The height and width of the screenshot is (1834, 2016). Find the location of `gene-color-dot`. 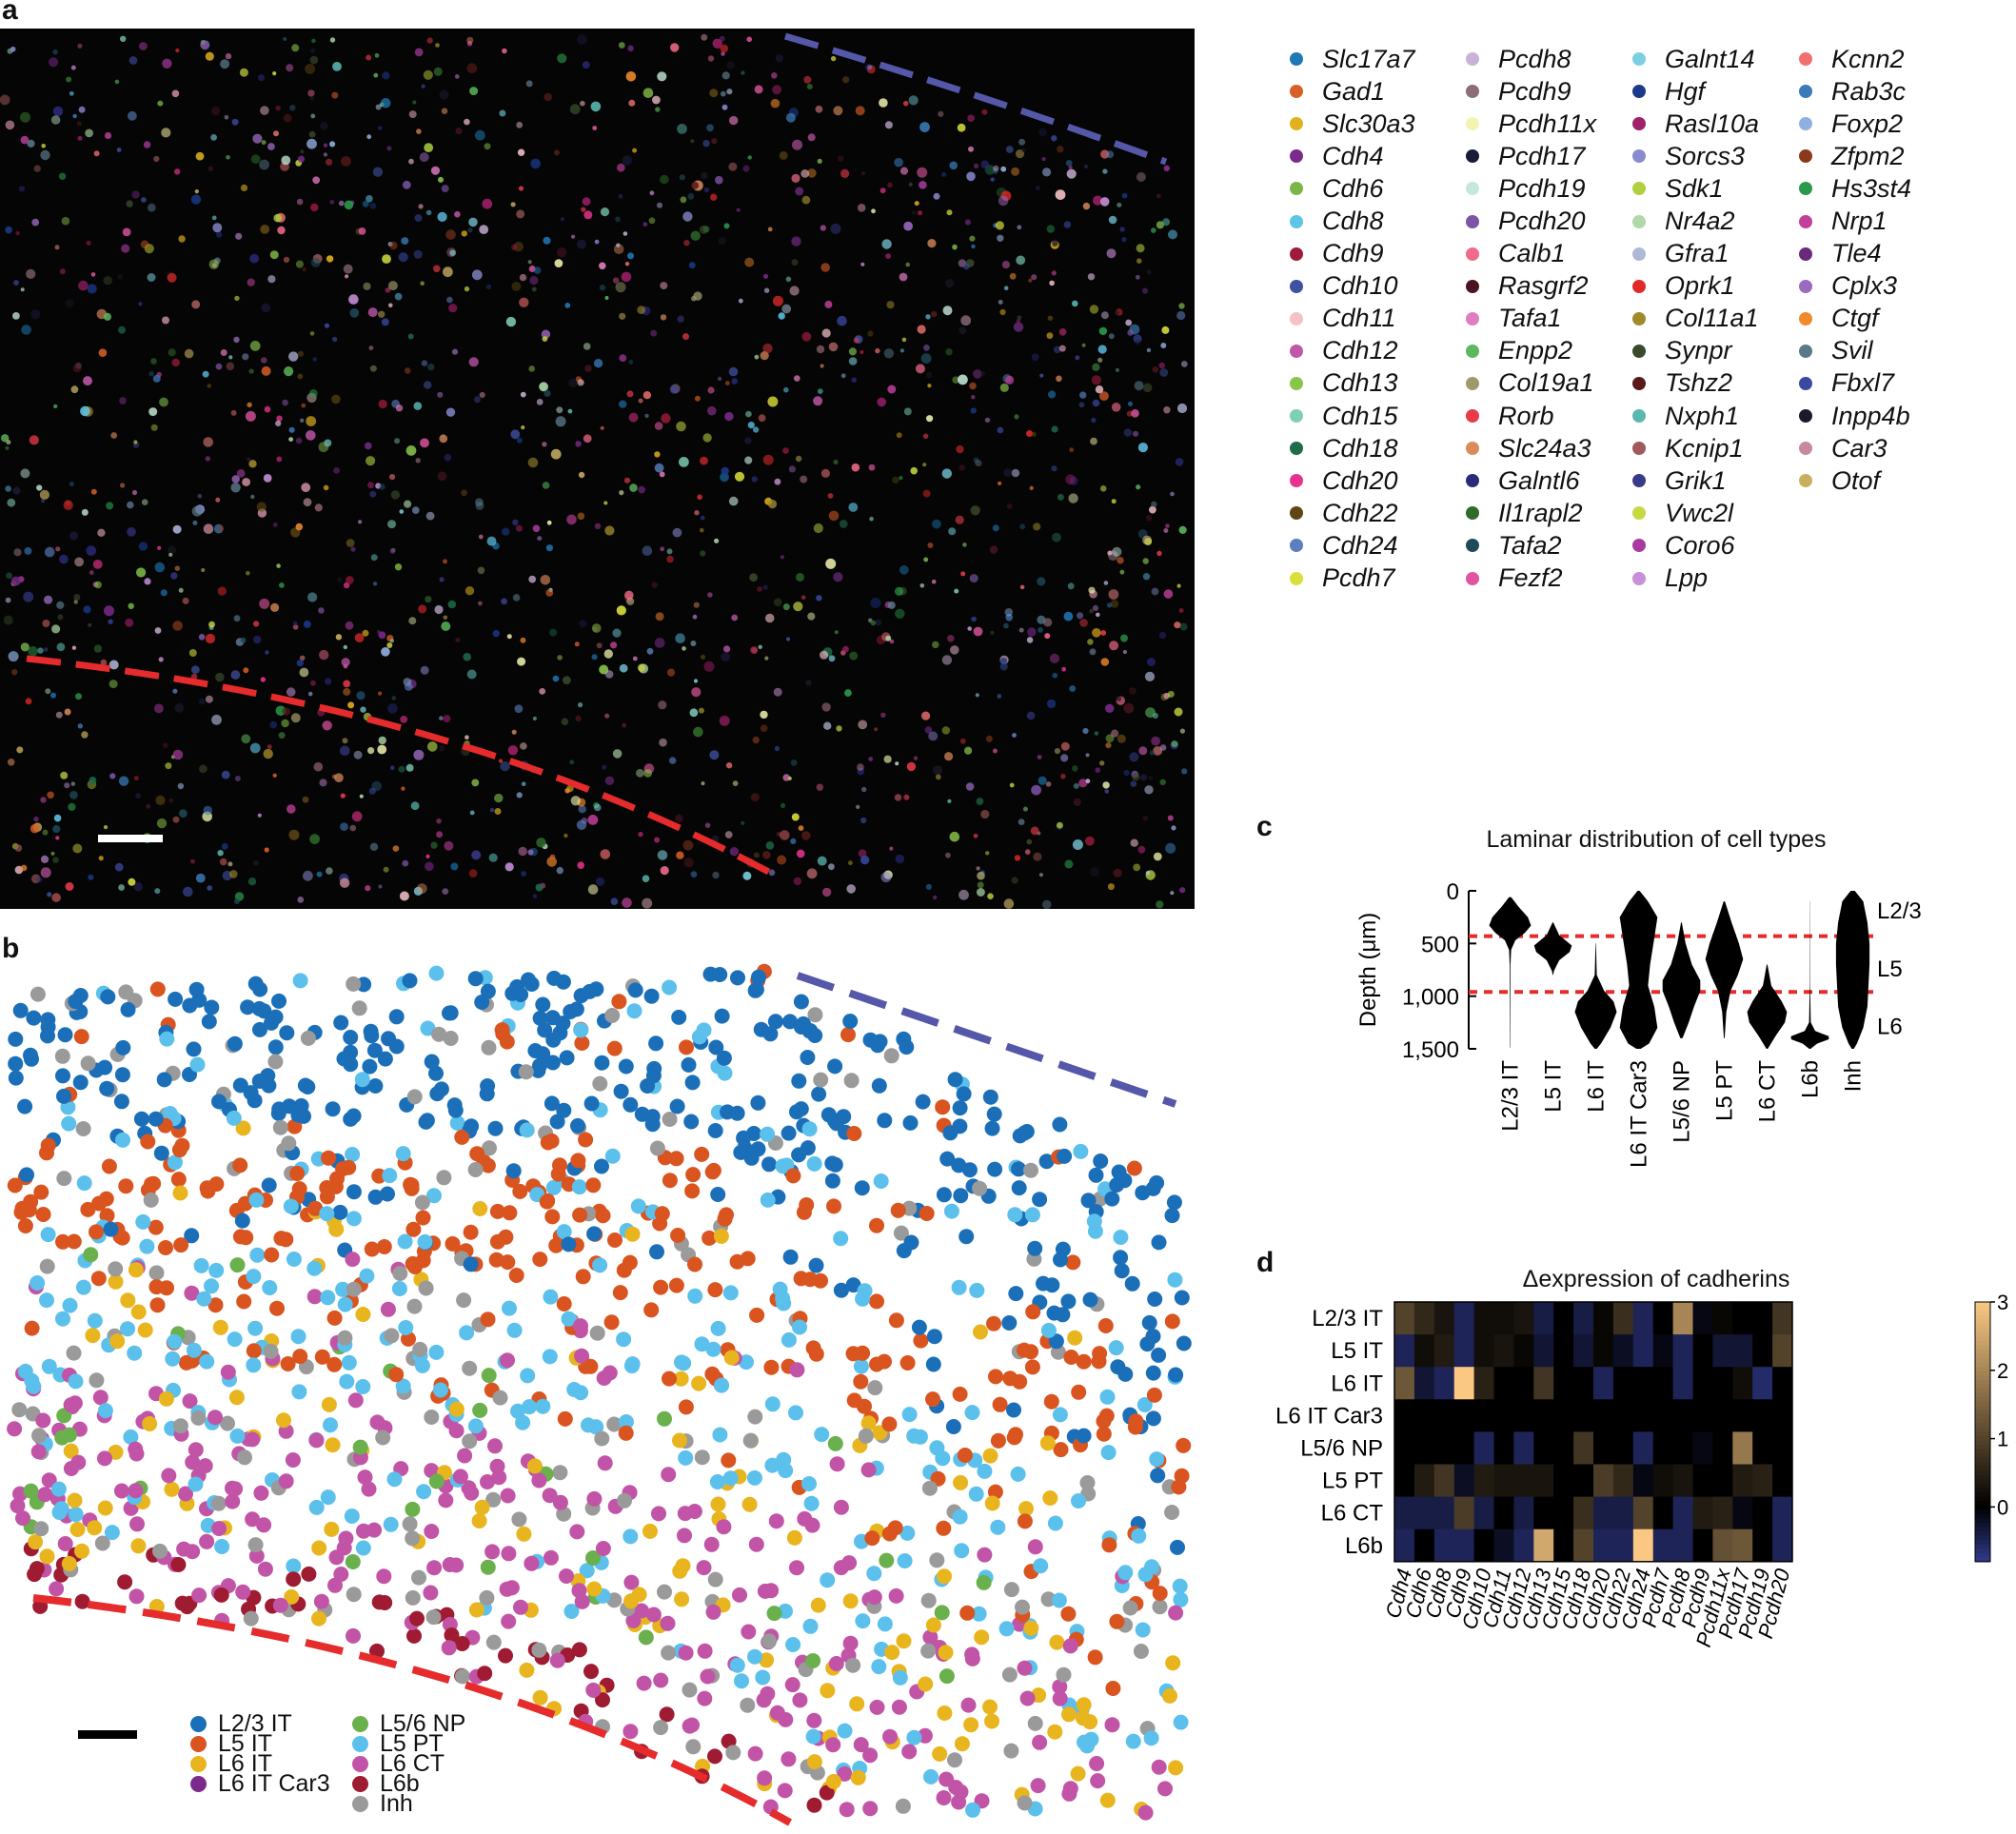

gene-color-dot is located at coordinates (1296, 546).